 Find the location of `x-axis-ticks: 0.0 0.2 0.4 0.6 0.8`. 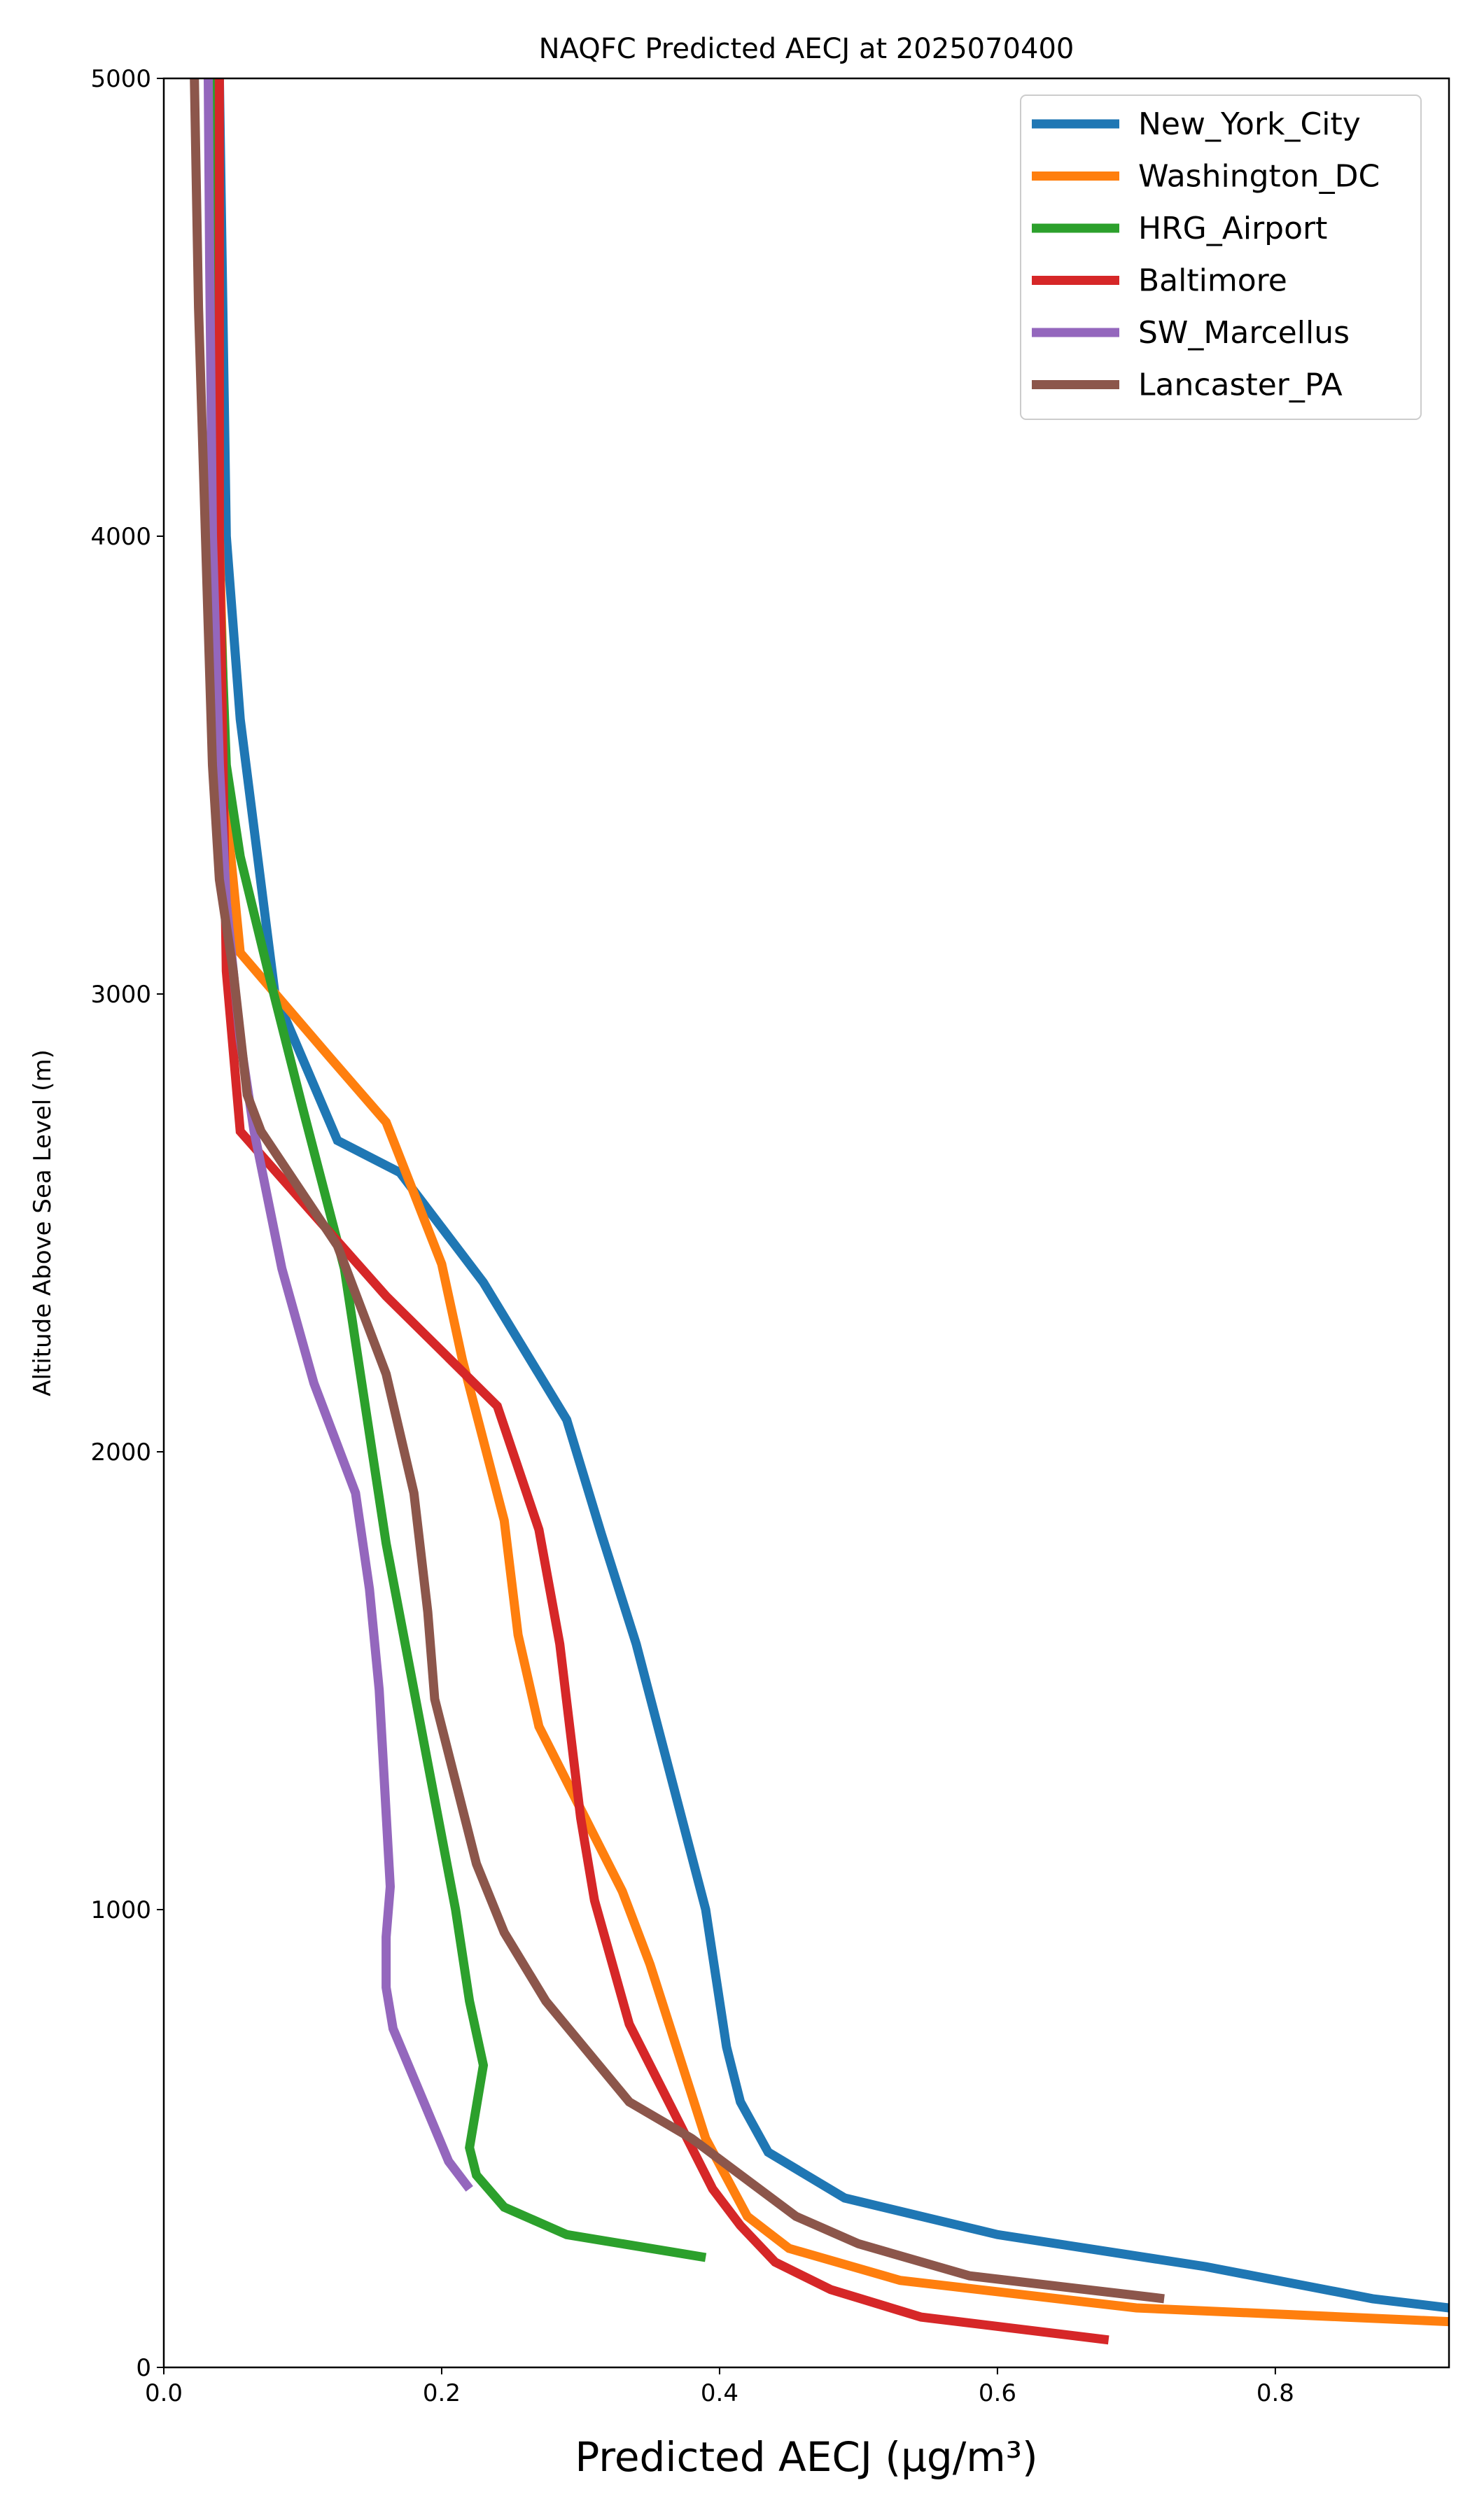

x-axis-ticks: 0.0 0.2 0.4 0.6 0.8 is located at coordinates (719, 2387).